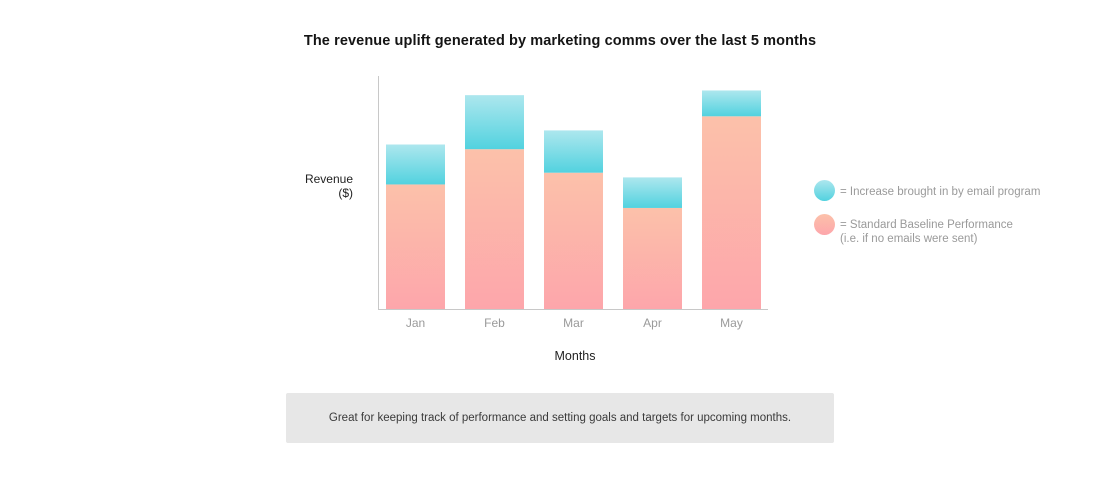 The width and height of the screenshot is (1120, 479). What do you see at coordinates (494, 122) in the screenshot?
I see `bar-increase-feb` at bounding box center [494, 122].